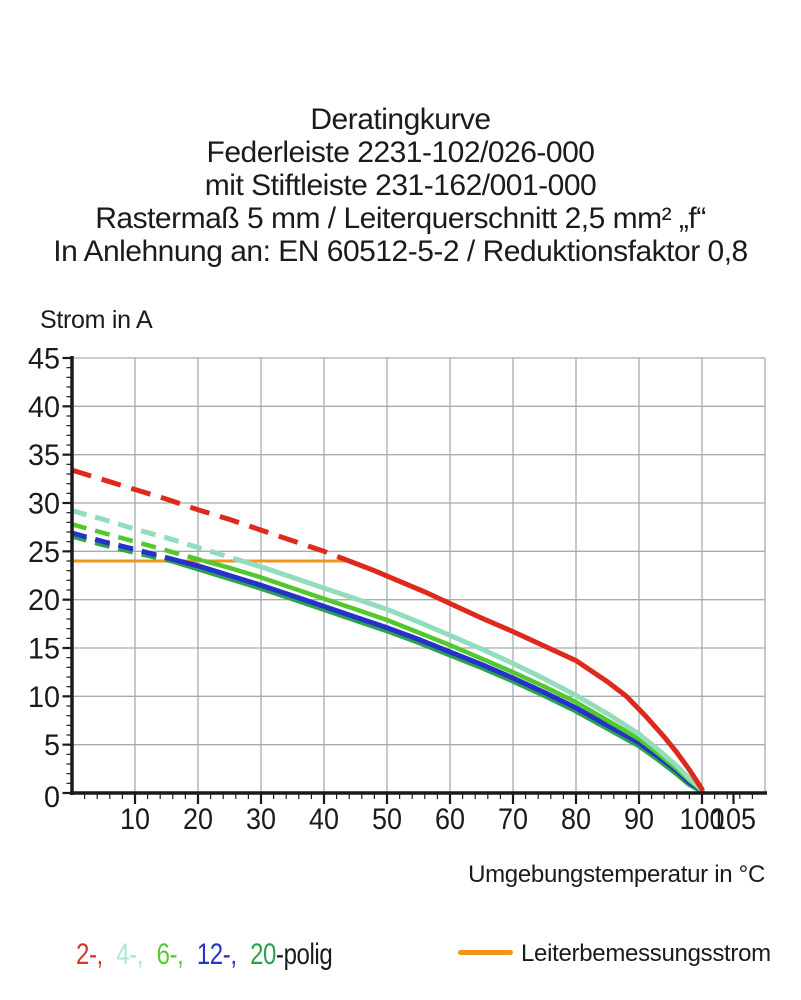 The image size is (801, 1000). Describe the element at coordinates (135, 819) in the screenshot. I see `x-tick-label: 10` at that location.